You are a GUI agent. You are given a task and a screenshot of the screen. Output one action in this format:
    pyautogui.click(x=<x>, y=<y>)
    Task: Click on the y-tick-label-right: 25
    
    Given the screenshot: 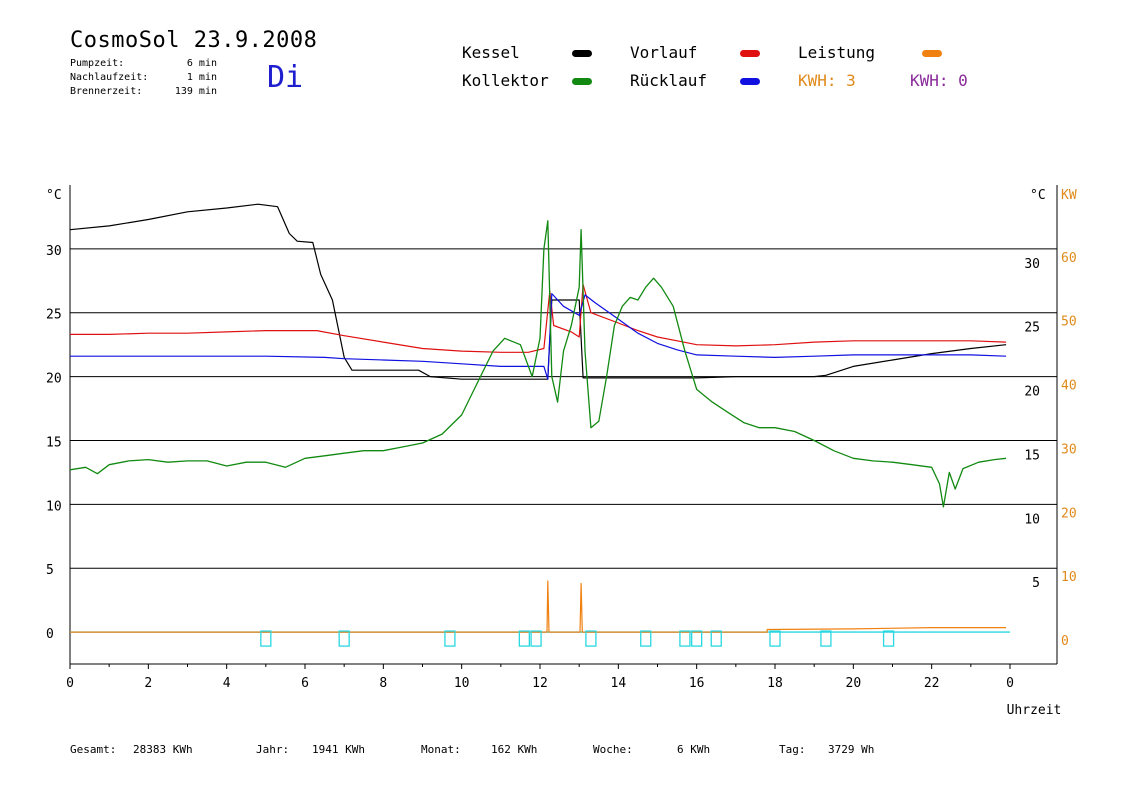 What is the action you would take?
    pyautogui.click(x=1032, y=328)
    